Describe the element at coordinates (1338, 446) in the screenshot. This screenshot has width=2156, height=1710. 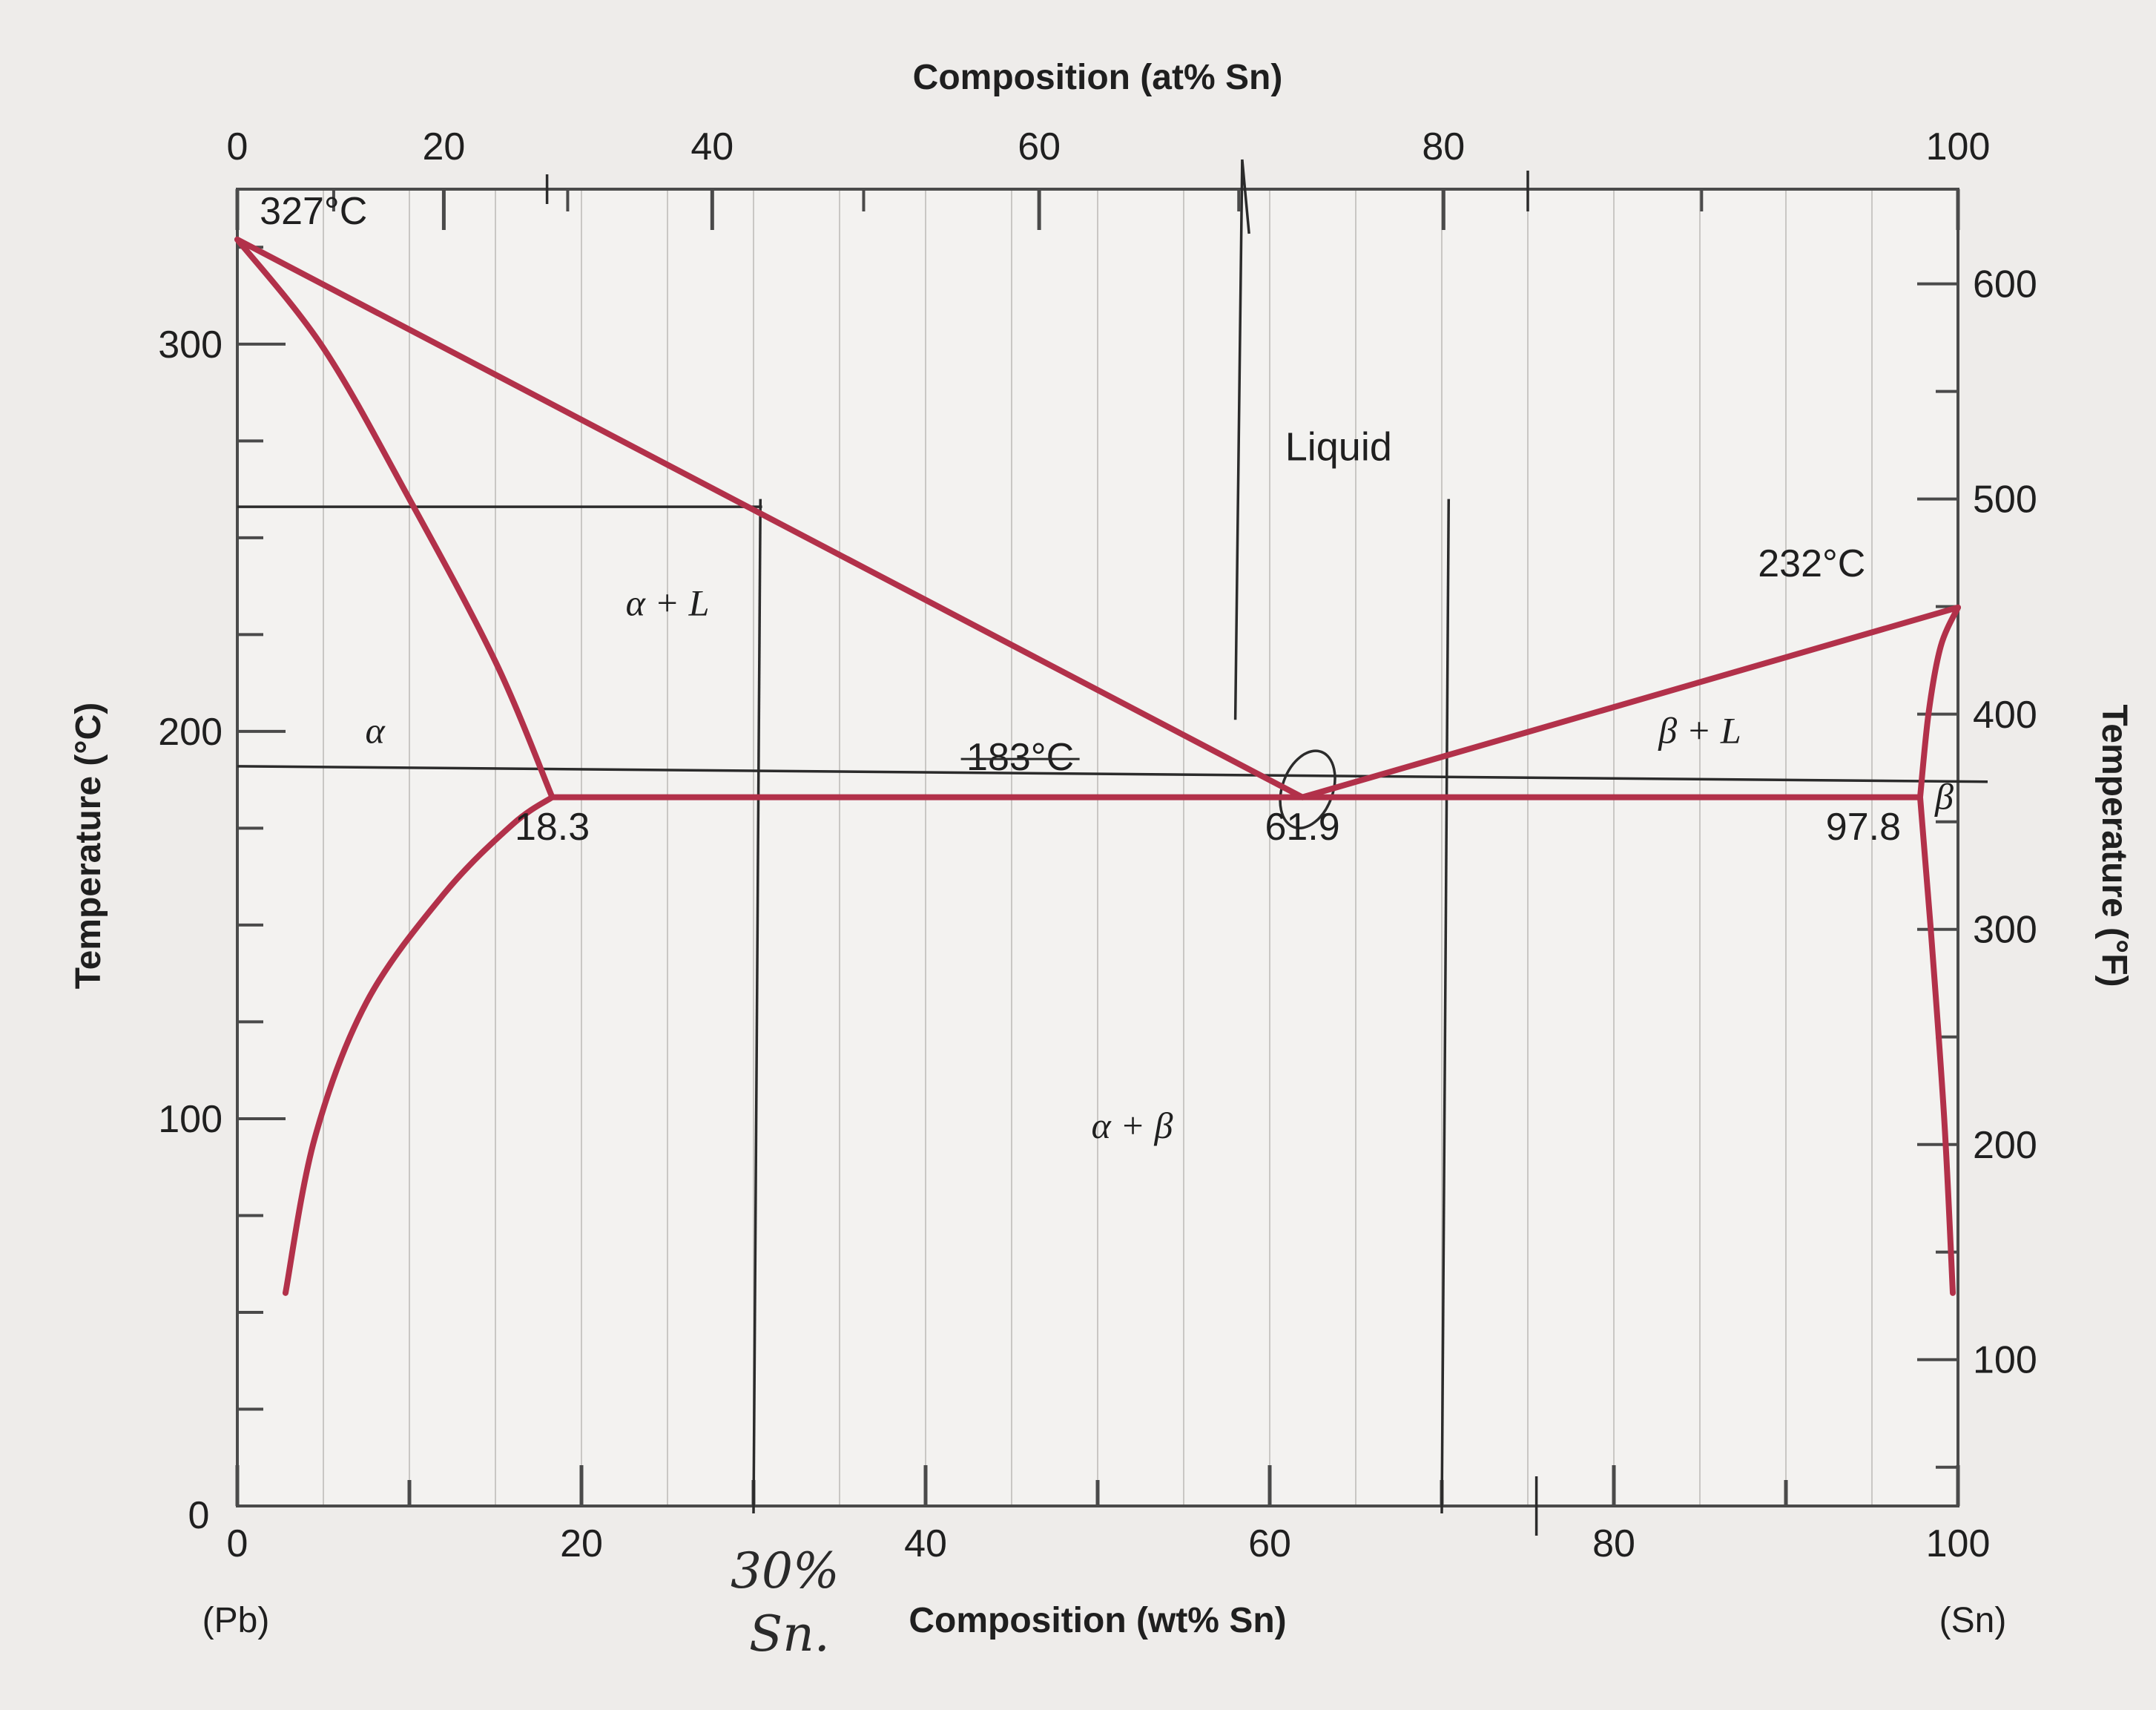
I see `region-label: Liquid` at that location.